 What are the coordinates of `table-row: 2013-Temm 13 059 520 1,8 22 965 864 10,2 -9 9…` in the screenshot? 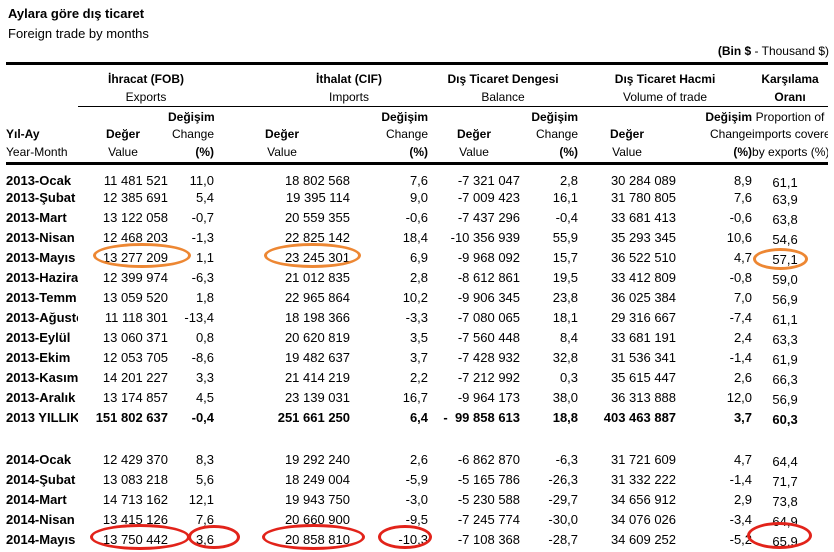 It's located at (417, 298).